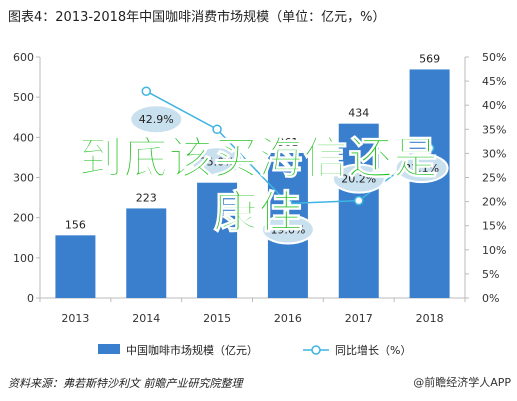 This screenshot has width=517, height=401. I want to click on chart-title: 图表4：2013-2018年中国咖啡消费市场规模（单位：亿元，%）, so click(197, 17).